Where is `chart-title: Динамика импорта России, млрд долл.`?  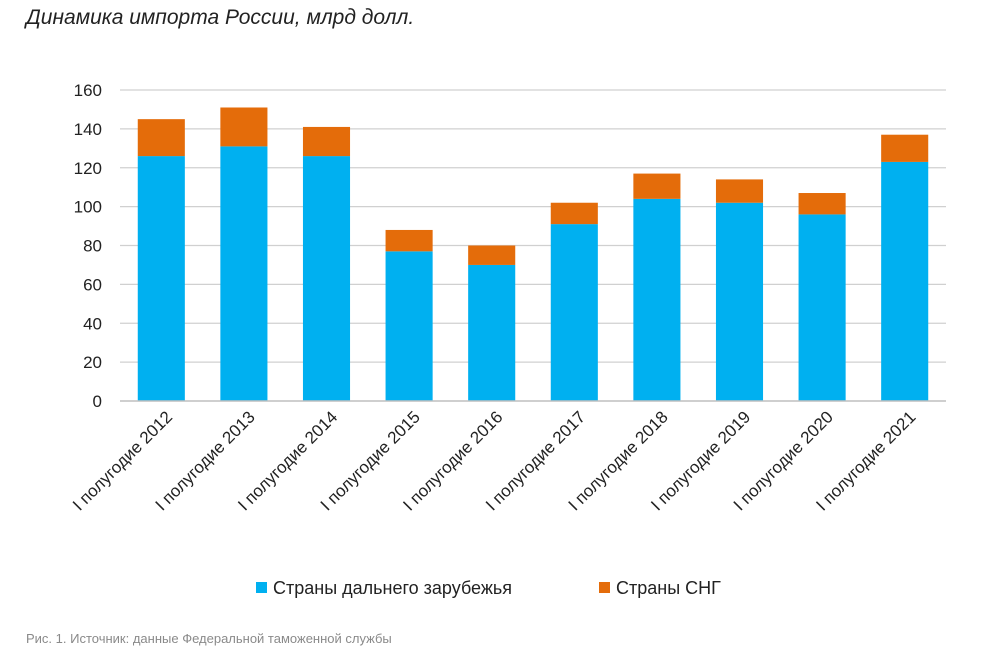
chart-title: Динамика импорта России, млрд долл. is located at coordinates (220, 17).